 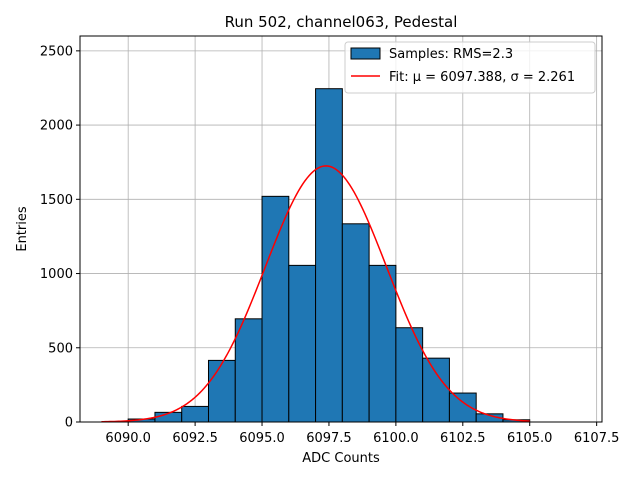 I want to click on x-tick-label: 6090.0, so click(x=128, y=438).